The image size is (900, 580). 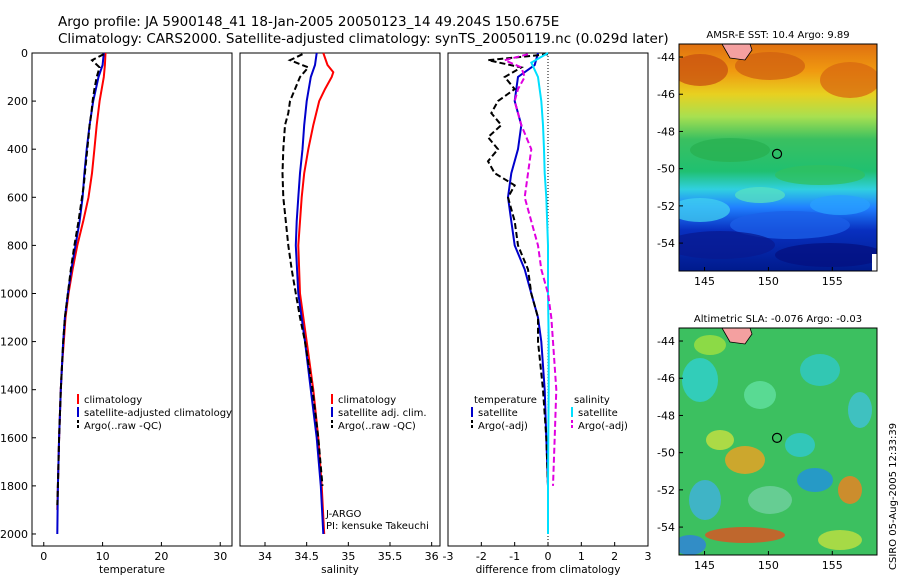 I want to click on y-tick-label: 400, so click(x=17, y=149).